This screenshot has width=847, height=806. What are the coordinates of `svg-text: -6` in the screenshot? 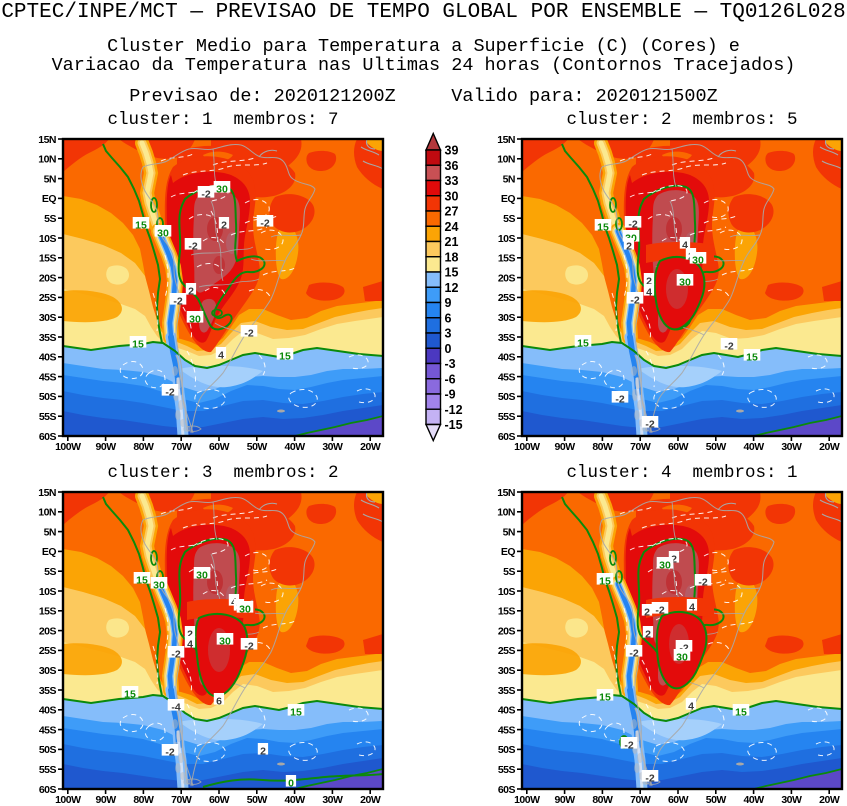 It's located at (450, 380).